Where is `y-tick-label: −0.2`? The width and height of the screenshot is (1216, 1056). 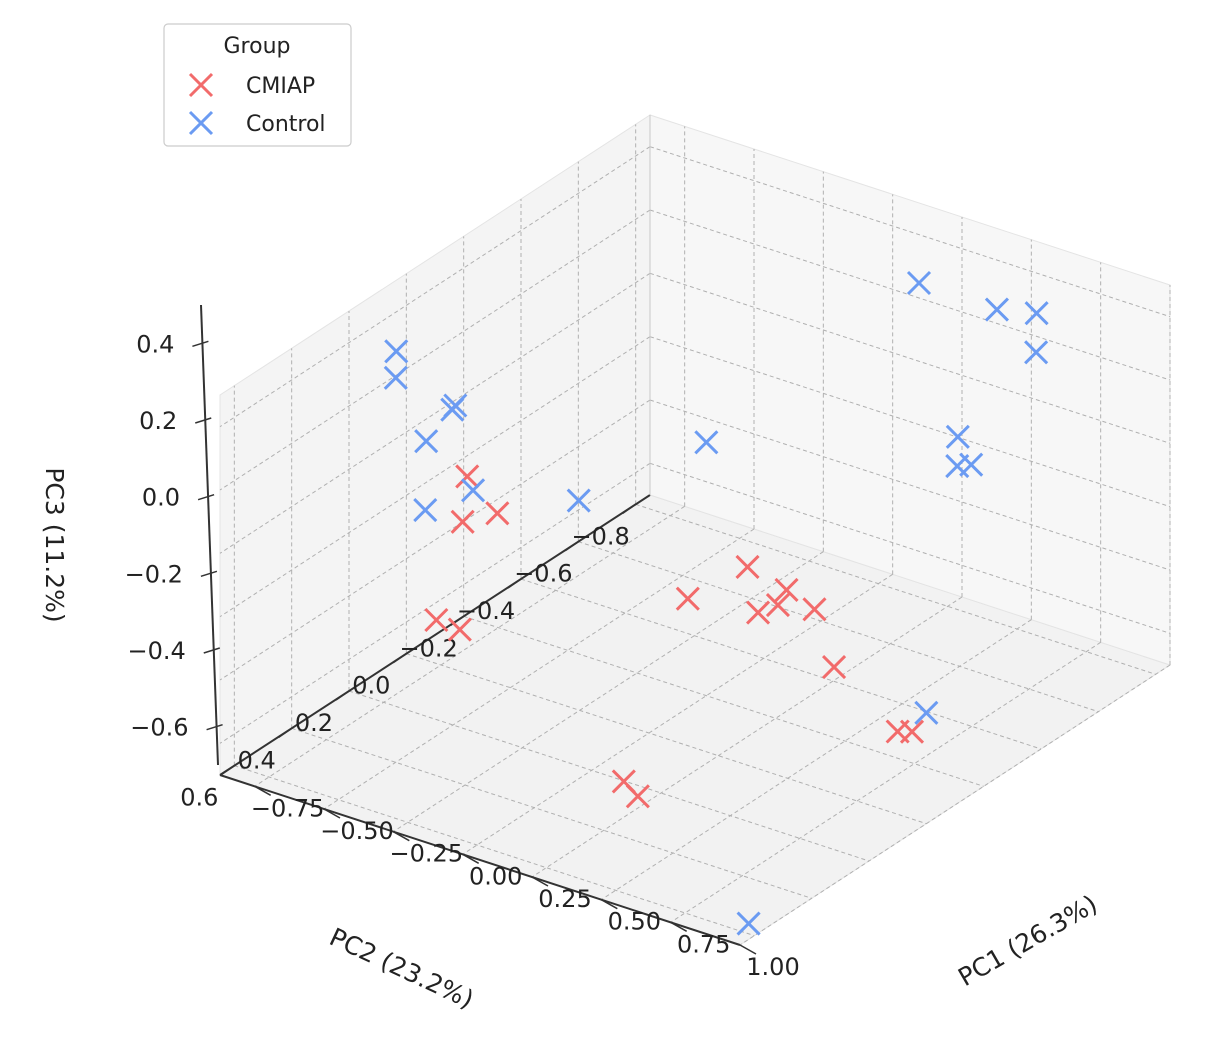 y-tick-label: −0.2 is located at coordinates (429, 648).